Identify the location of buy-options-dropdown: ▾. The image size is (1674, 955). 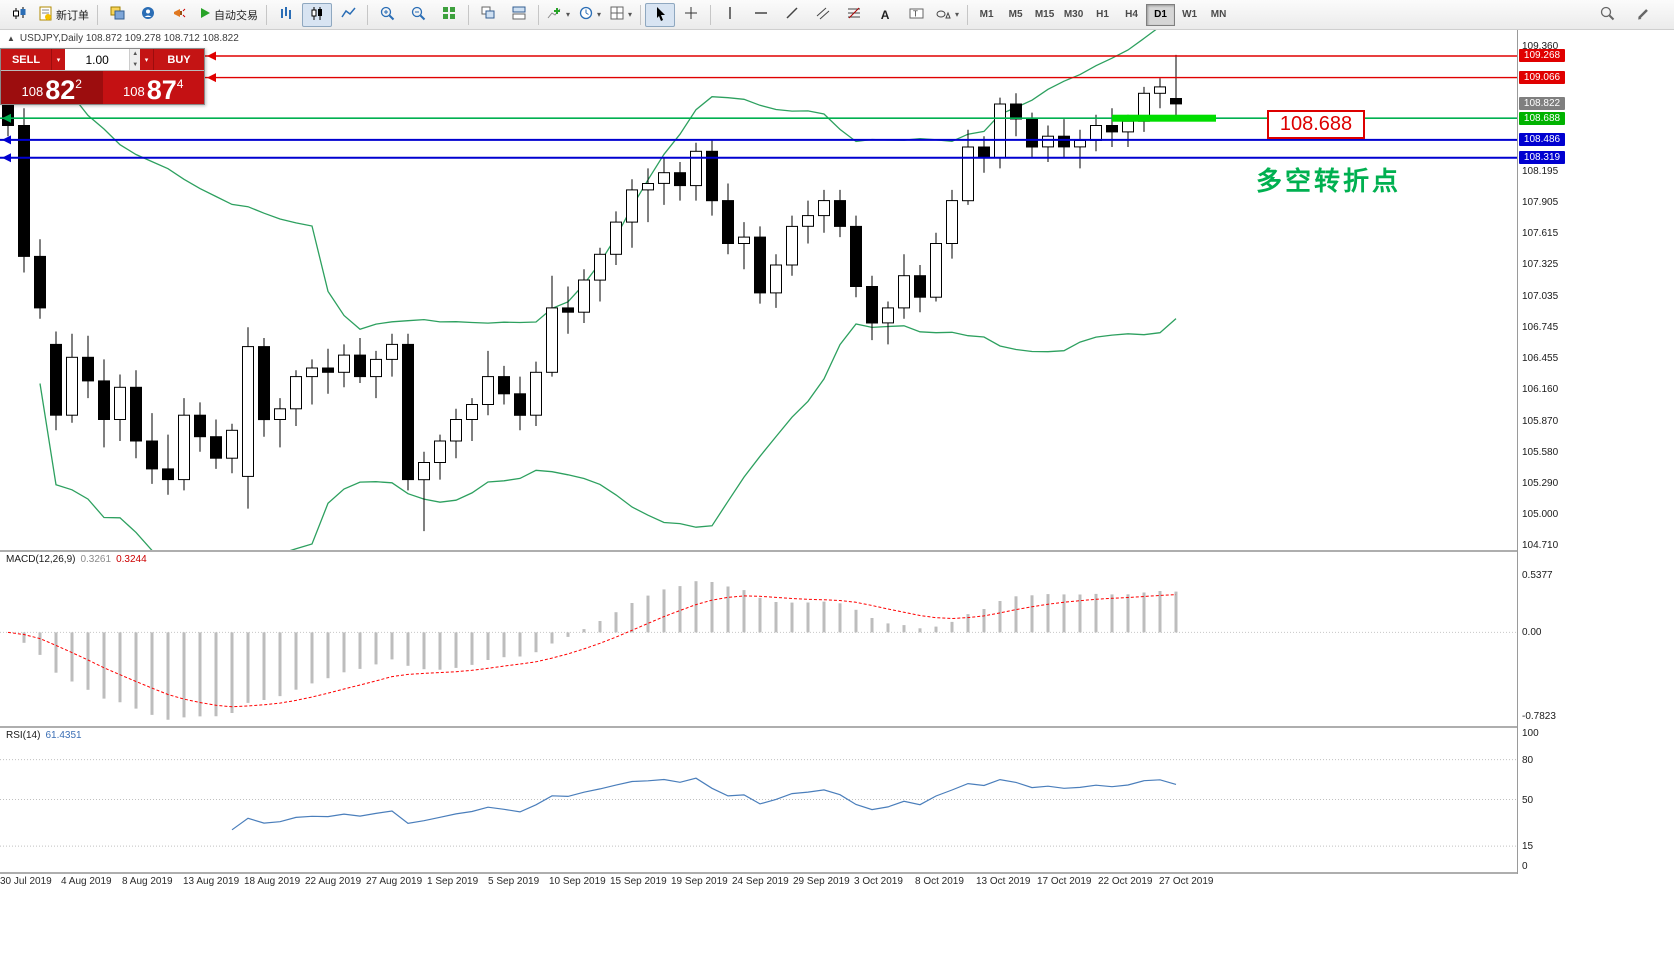
(147, 59).